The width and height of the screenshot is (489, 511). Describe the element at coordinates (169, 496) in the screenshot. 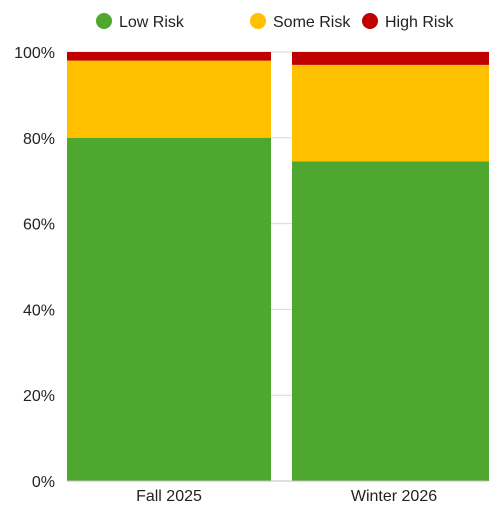

I see `x-tick-label-fall-2025: Fall 2025` at that location.